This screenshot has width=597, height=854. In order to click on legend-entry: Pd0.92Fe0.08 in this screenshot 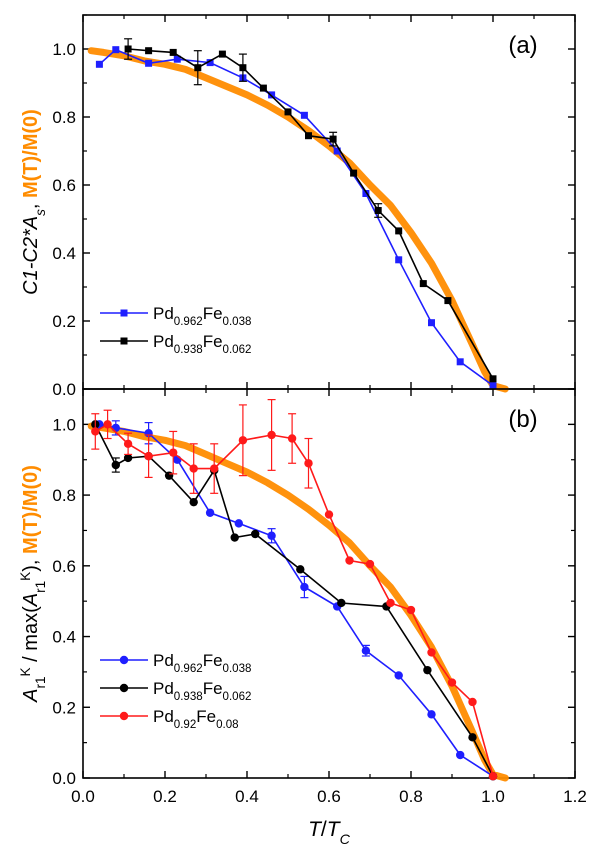, I will do `click(169, 719)`.